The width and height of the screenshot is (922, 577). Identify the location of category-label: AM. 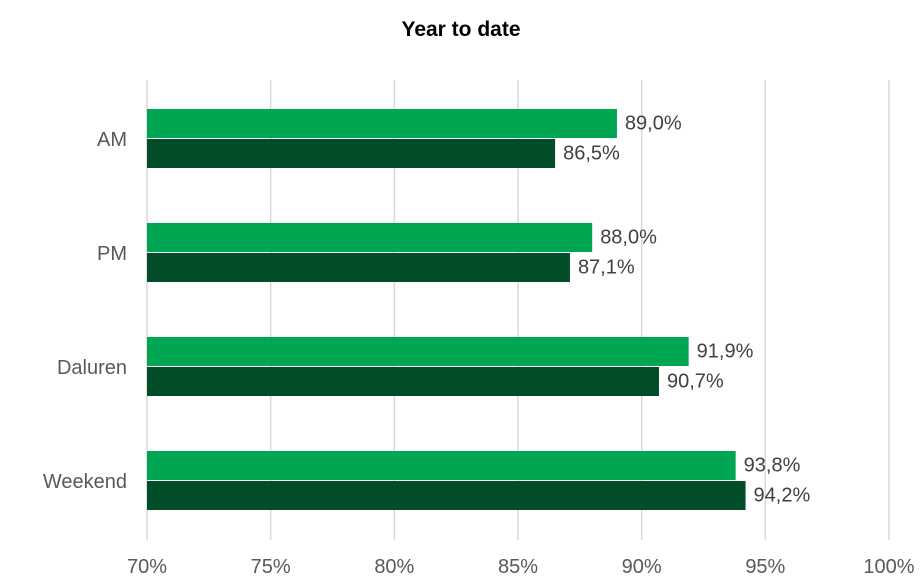
(112, 140).